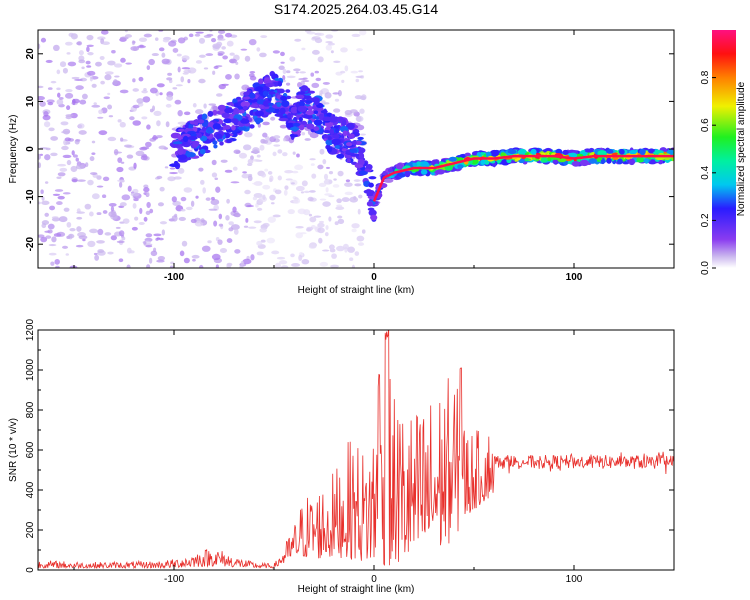 The height and width of the screenshot is (600, 750). I want to click on snr-ytick-label: 800, so click(30, 409).